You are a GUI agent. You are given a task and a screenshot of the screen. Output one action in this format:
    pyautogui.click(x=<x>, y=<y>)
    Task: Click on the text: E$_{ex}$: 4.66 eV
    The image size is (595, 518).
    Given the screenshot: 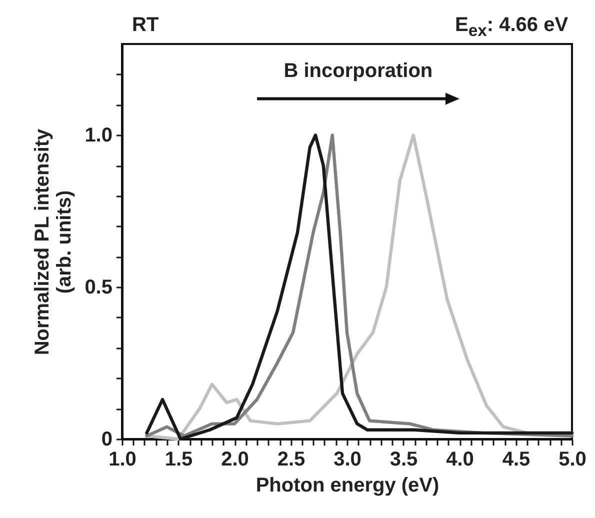 What is the action you would take?
    pyautogui.click(x=511, y=27)
    